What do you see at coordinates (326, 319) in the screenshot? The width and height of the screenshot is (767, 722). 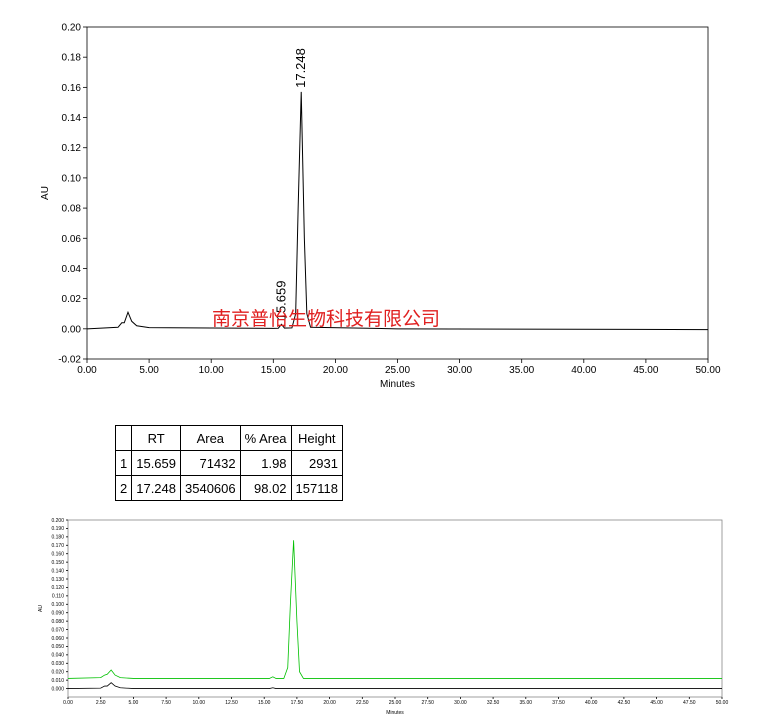 I see `watermark: 南京普怡生物科技有限公司` at bounding box center [326, 319].